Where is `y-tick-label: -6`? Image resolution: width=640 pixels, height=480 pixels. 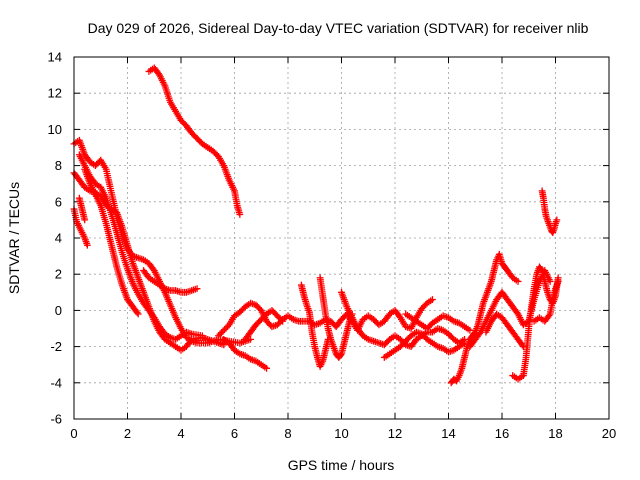
y-tick-label: -6 is located at coordinates (56, 419).